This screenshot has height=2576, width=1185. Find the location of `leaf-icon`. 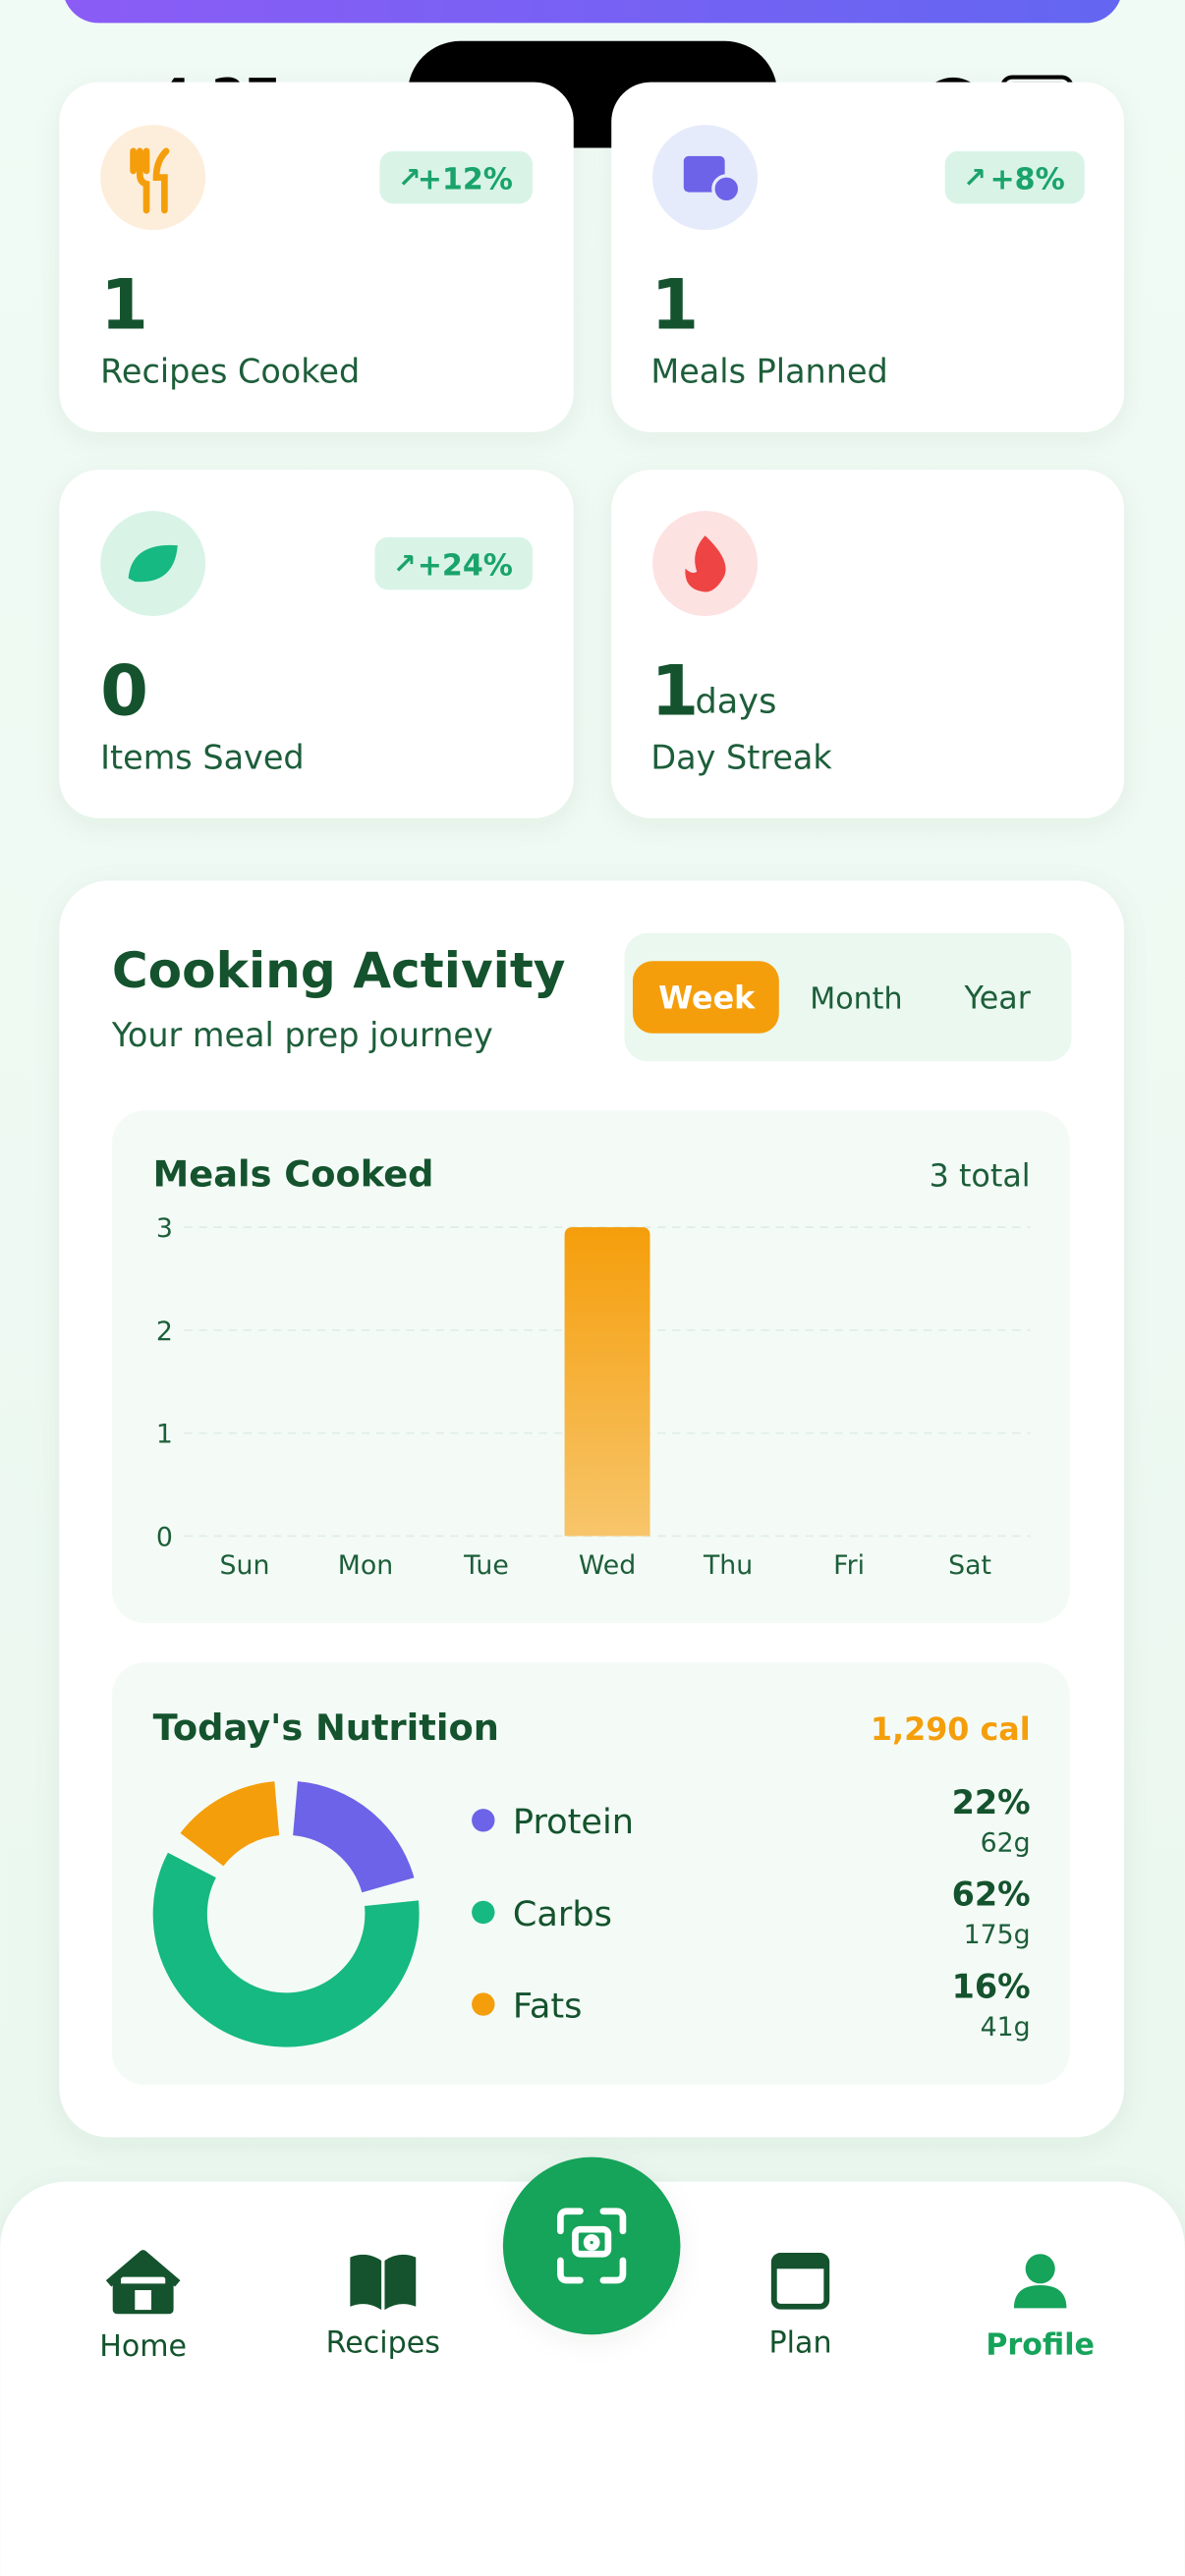

leaf-icon is located at coordinates (153, 563).